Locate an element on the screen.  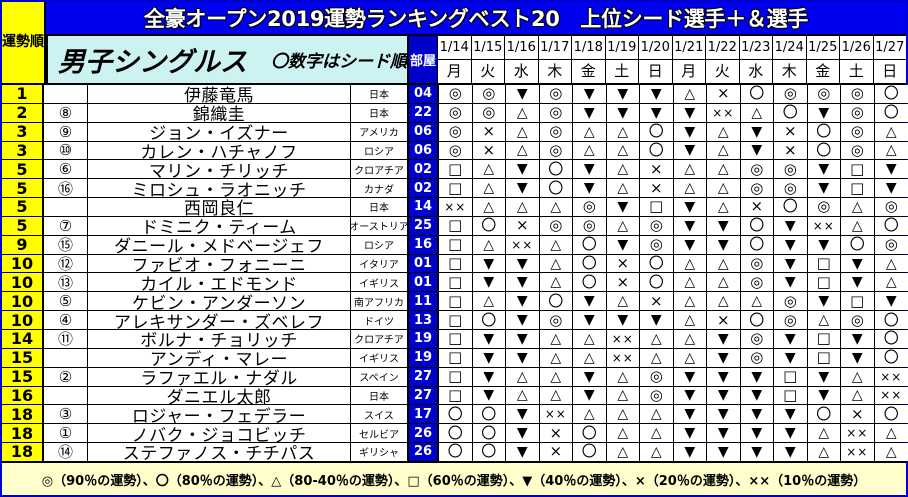
table-row: 10 ⑫ ファビオ・フォニーニ イタリア 01 □ ▼ ▼ △ 〇 × 〇 △ △ ◎ ▼ □ ▼ △ is located at coordinates (455, 264).